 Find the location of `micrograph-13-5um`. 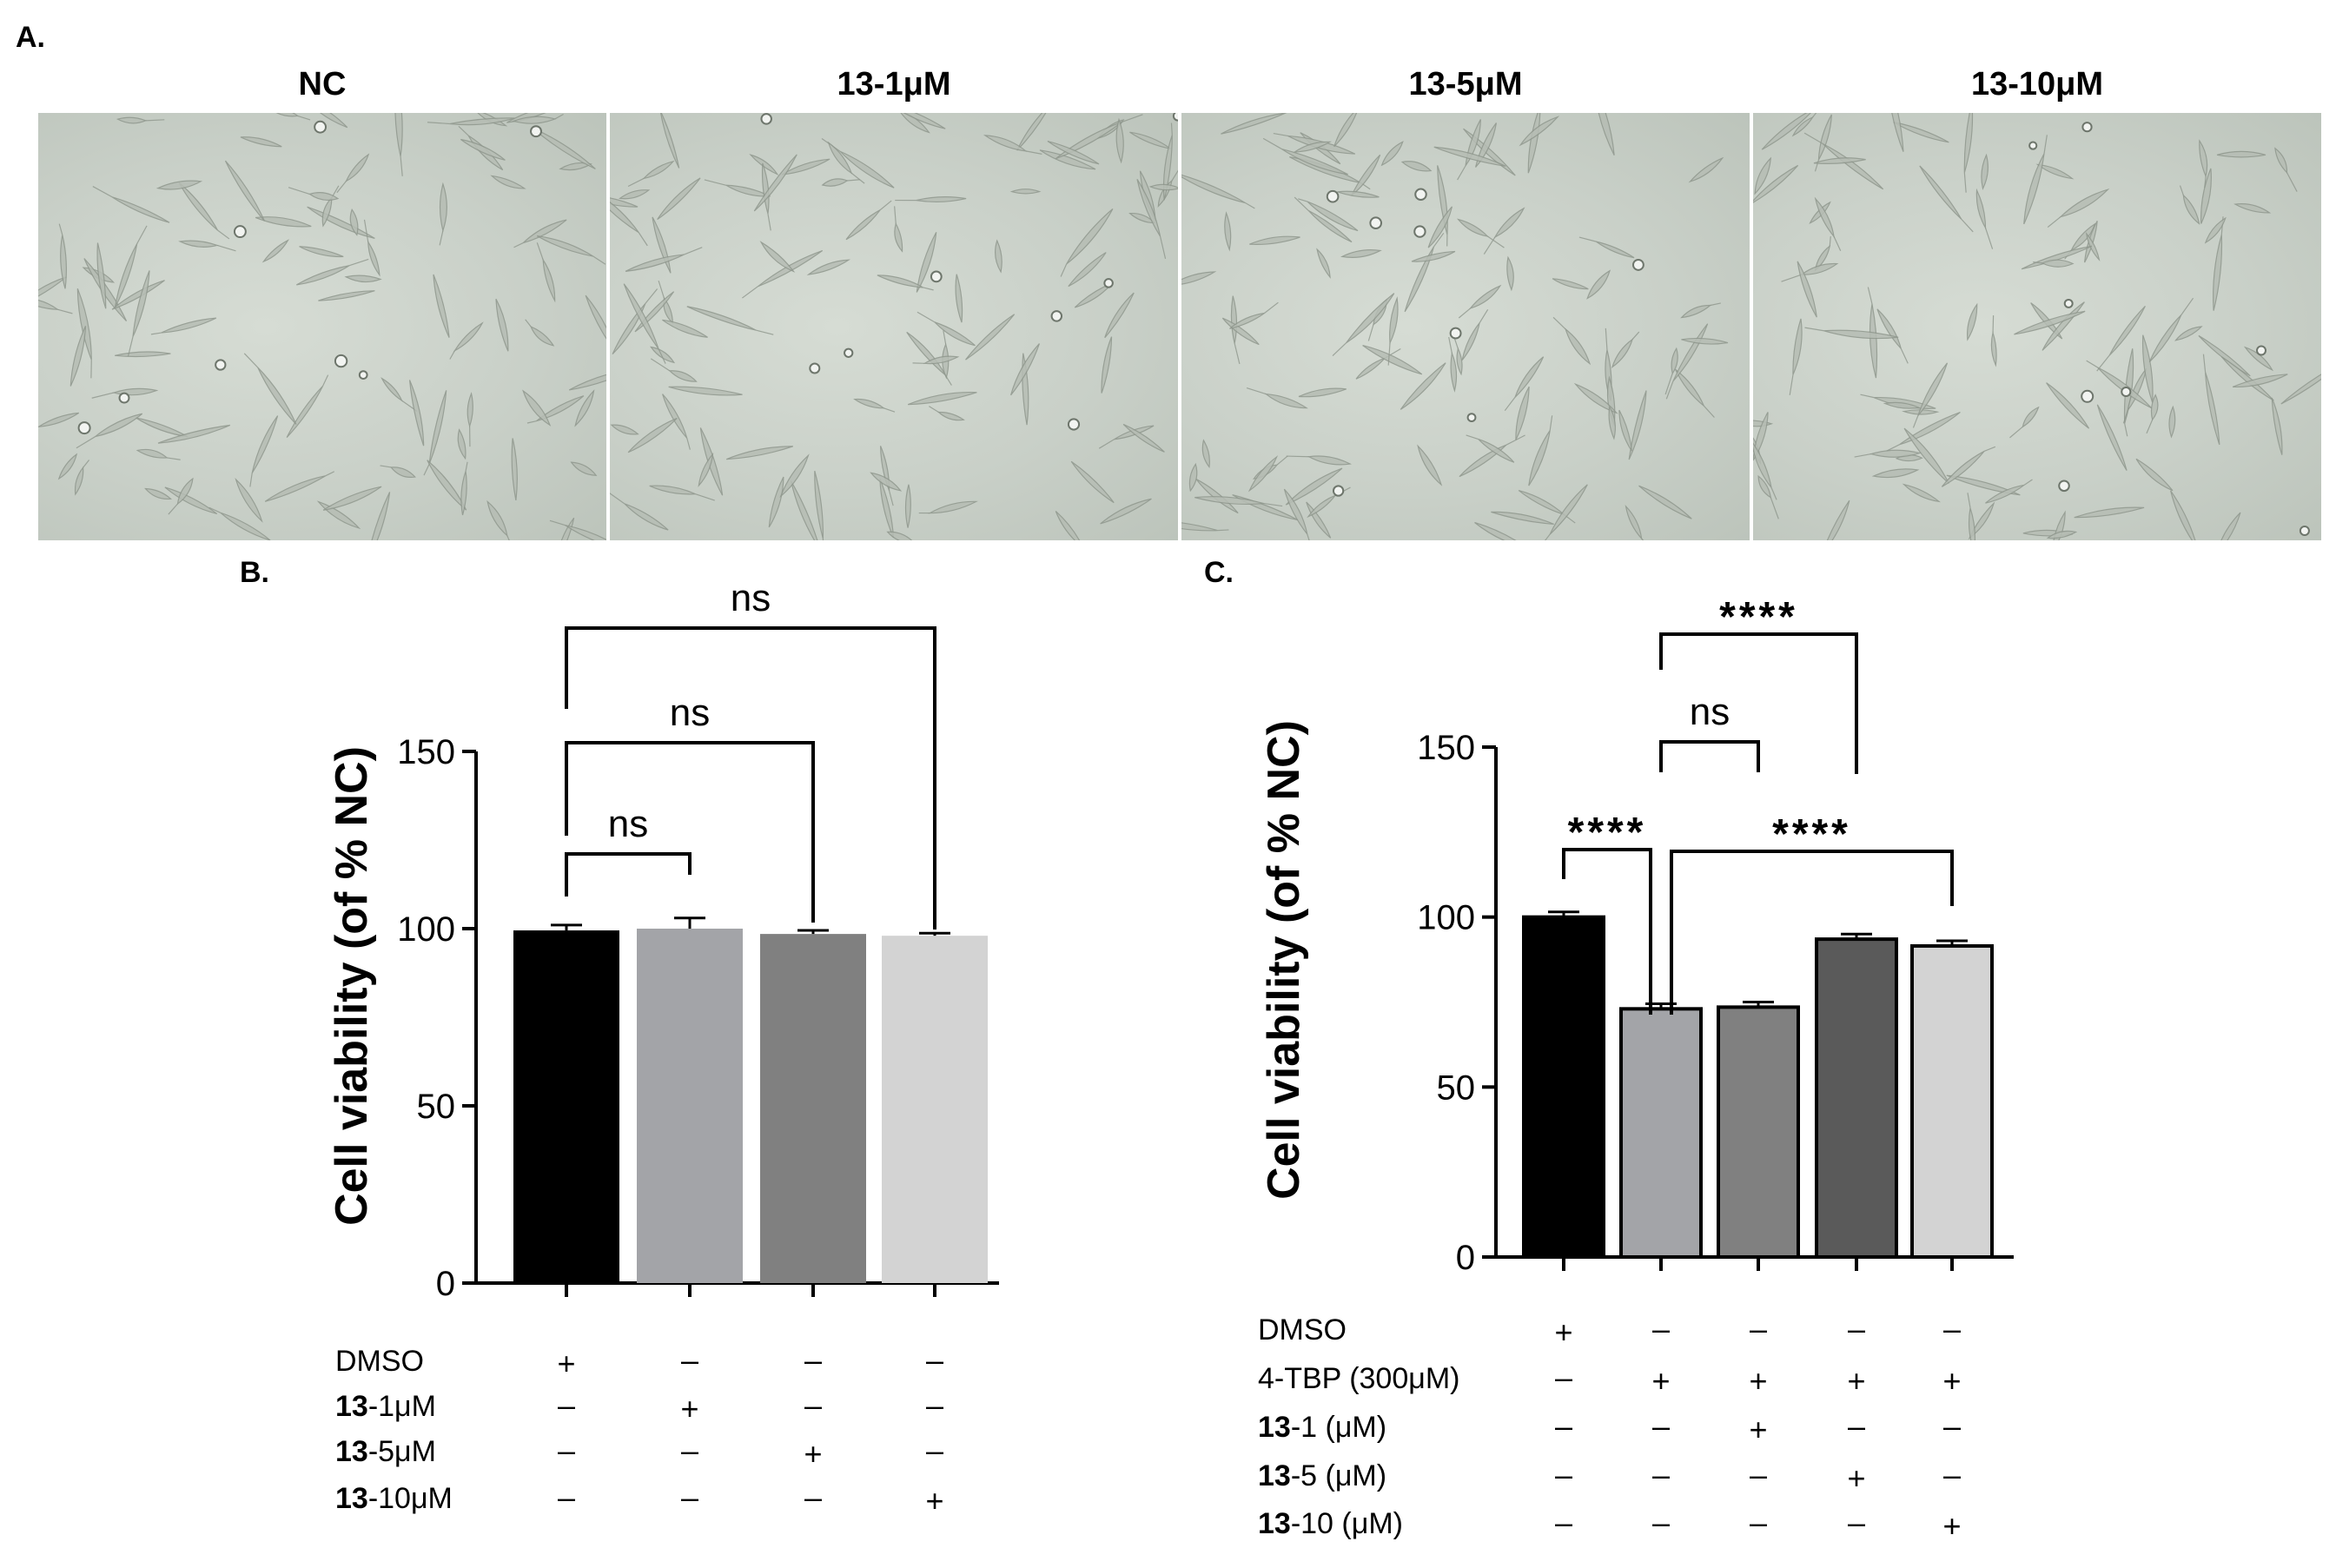

micrograph-13-5um is located at coordinates (1465, 326).